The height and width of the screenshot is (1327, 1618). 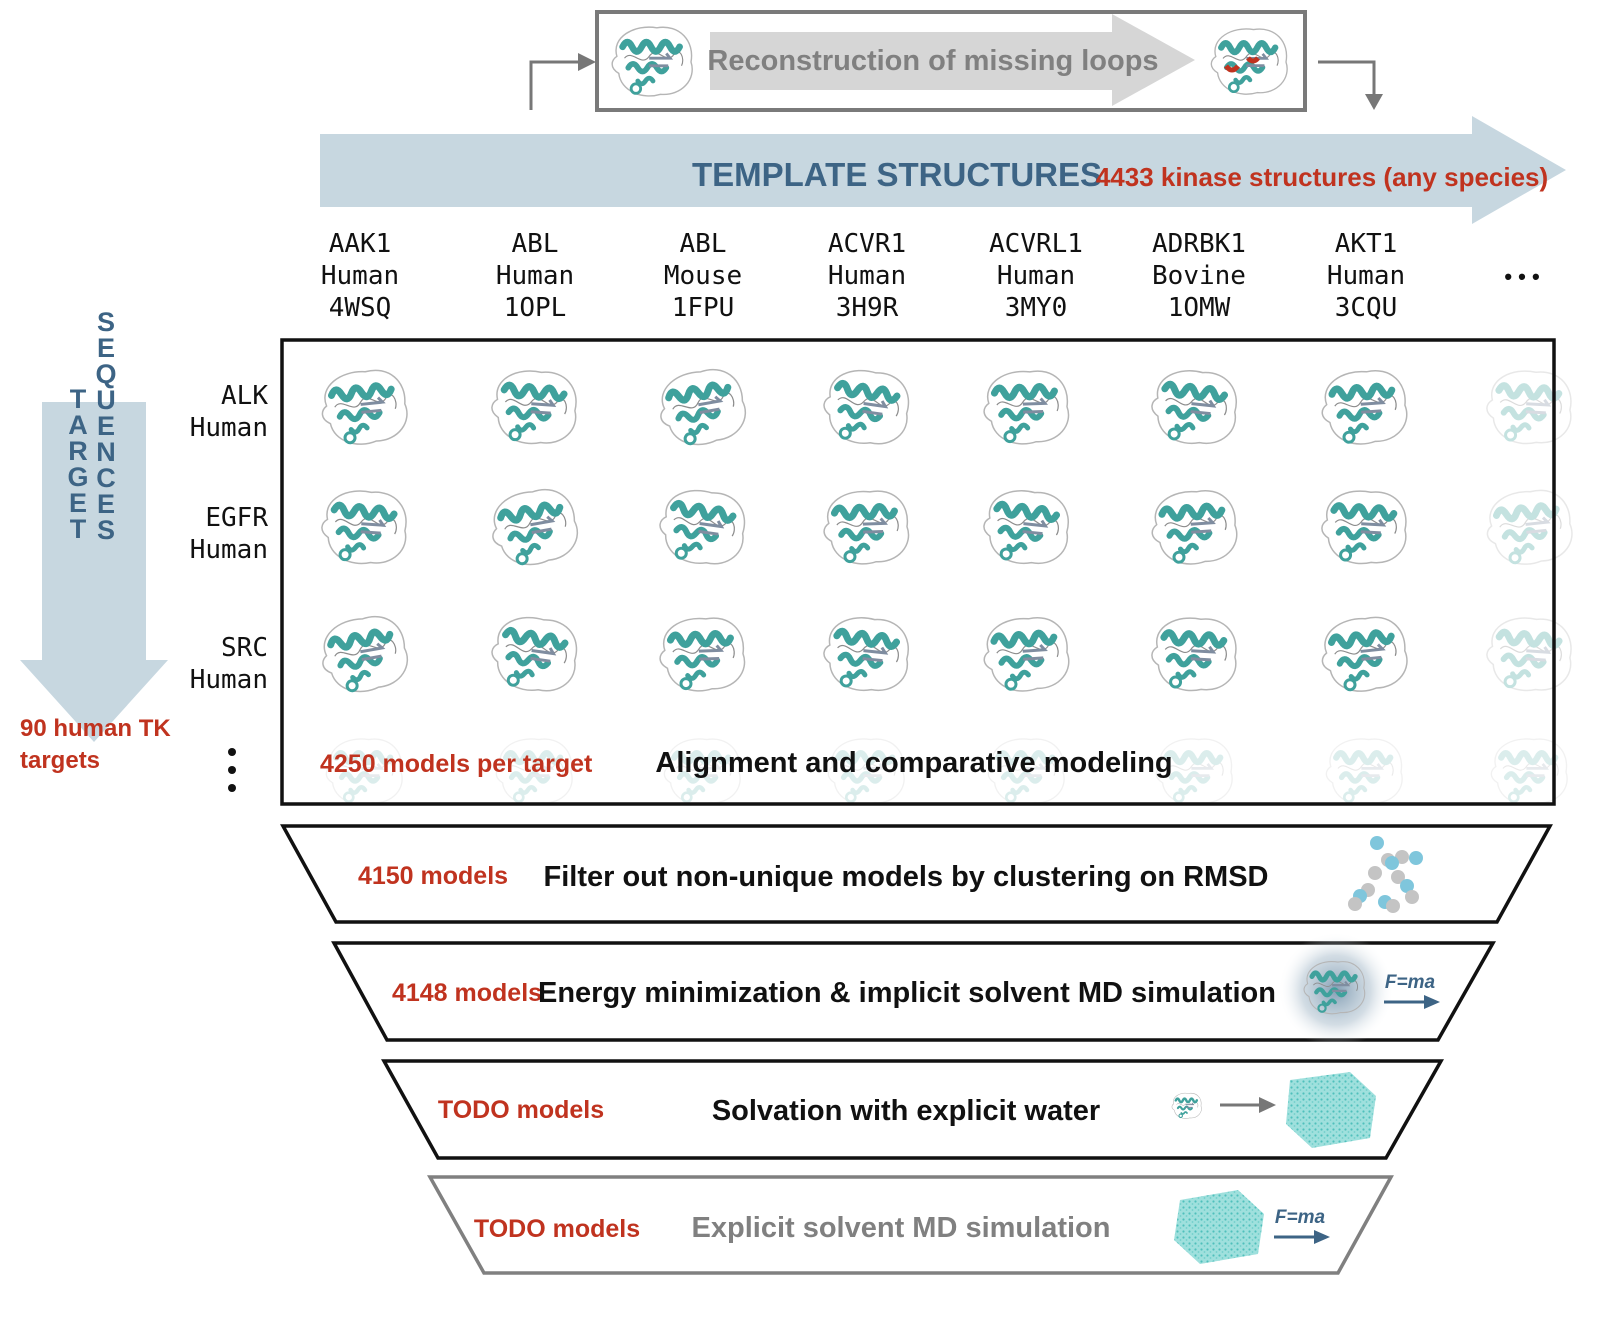 I want to click on template-gene: ACVR1, so click(x=867, y=244).